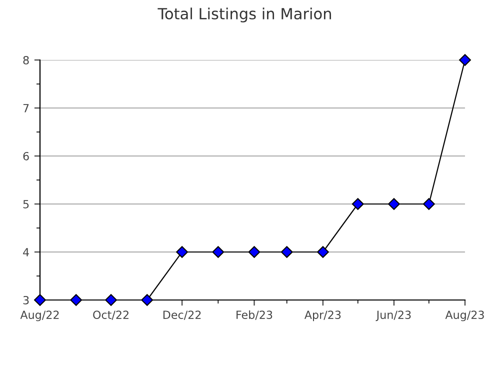 This screenshot has height=380, width=490. What do you see at coordinates (464, 316) in the screenshot?
I see `x-tick-label: Aug/23` at bounding box center [464, 316].